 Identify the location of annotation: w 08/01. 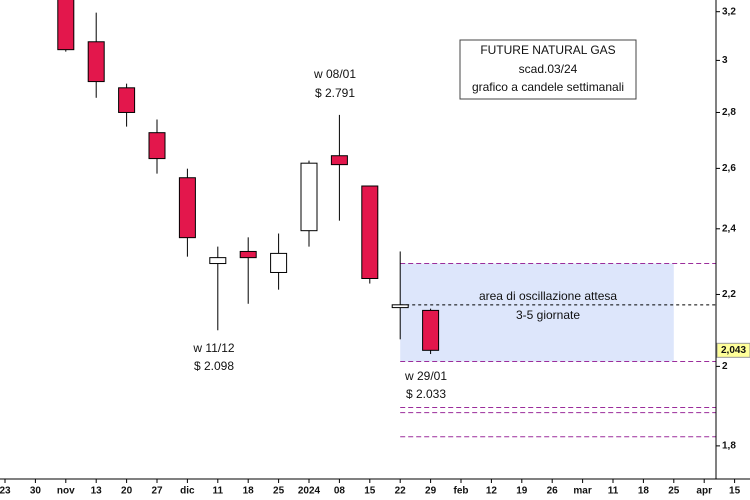
(334, 74).